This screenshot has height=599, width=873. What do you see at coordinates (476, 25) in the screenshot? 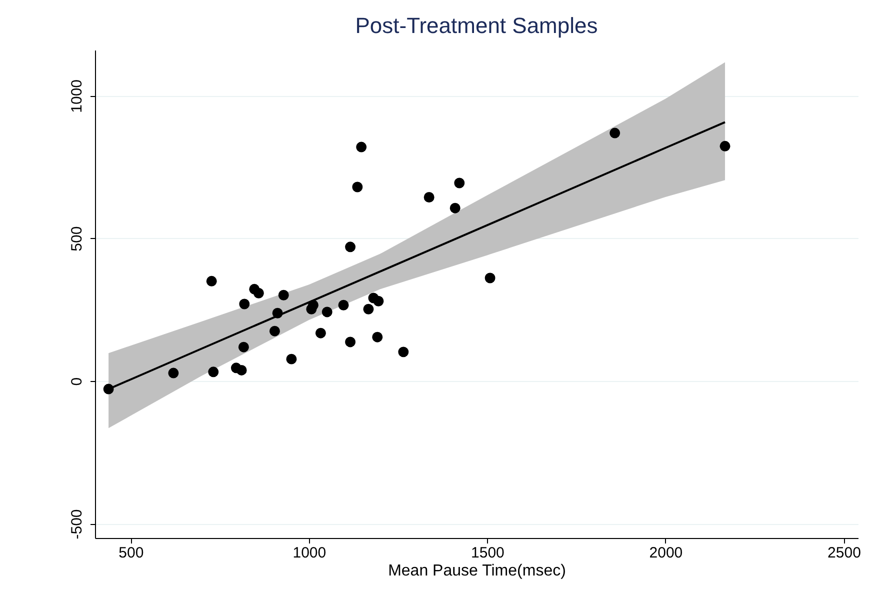
I see `chart-title: Post-Treatment Samples` at bounding box center [476, 25].